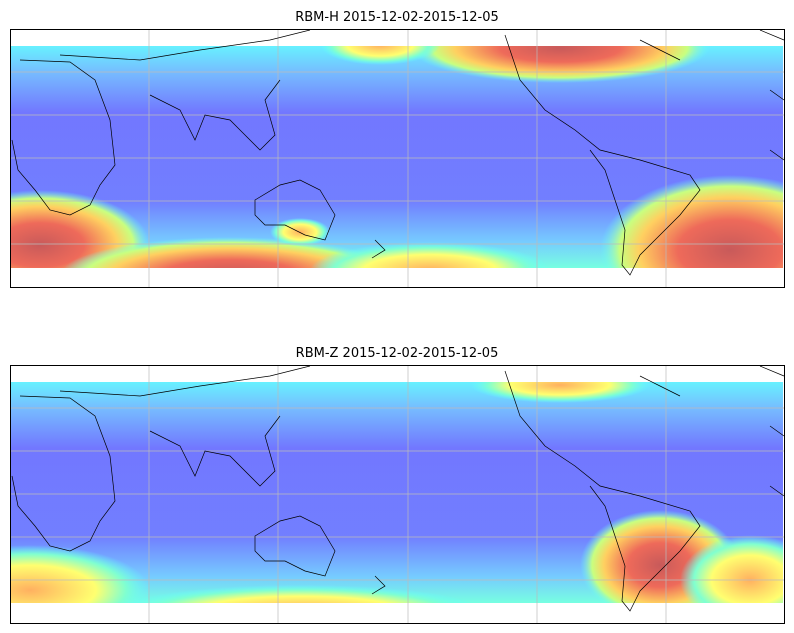 The height and width of the screenshot is (633, 794). What do you see at coordinates (397, 17) in the screenshot?
I see `panel-title: RBM-H 2015-12-02-2015-12-05` at bounding box center [397, 17].